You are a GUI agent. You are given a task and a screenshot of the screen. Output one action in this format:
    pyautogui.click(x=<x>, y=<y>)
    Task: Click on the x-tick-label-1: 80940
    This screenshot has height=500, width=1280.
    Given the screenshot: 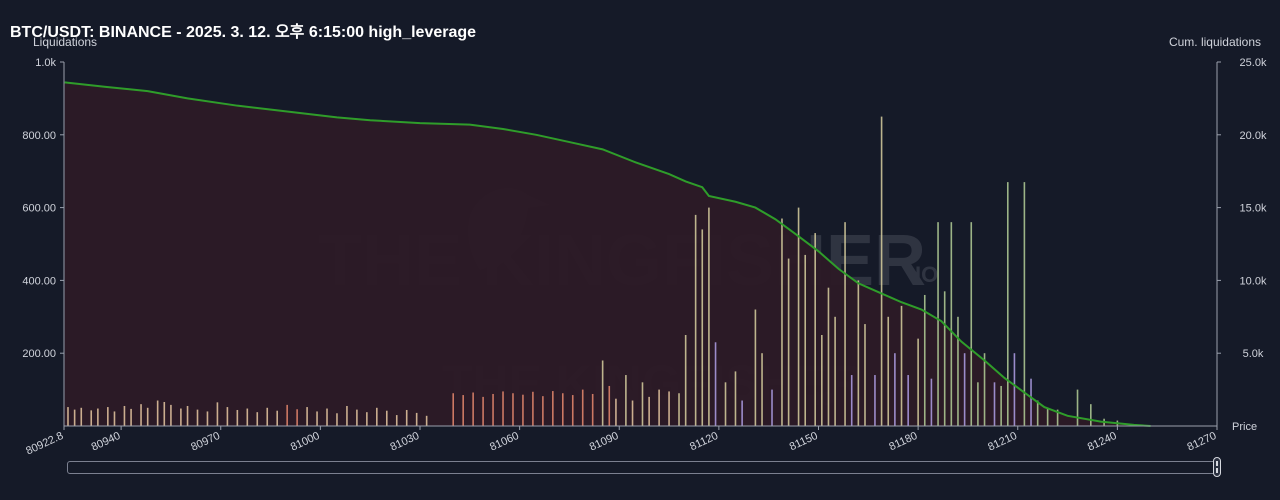 What is the action you would take?
    pyautogui.click(x=106, y=442)
    